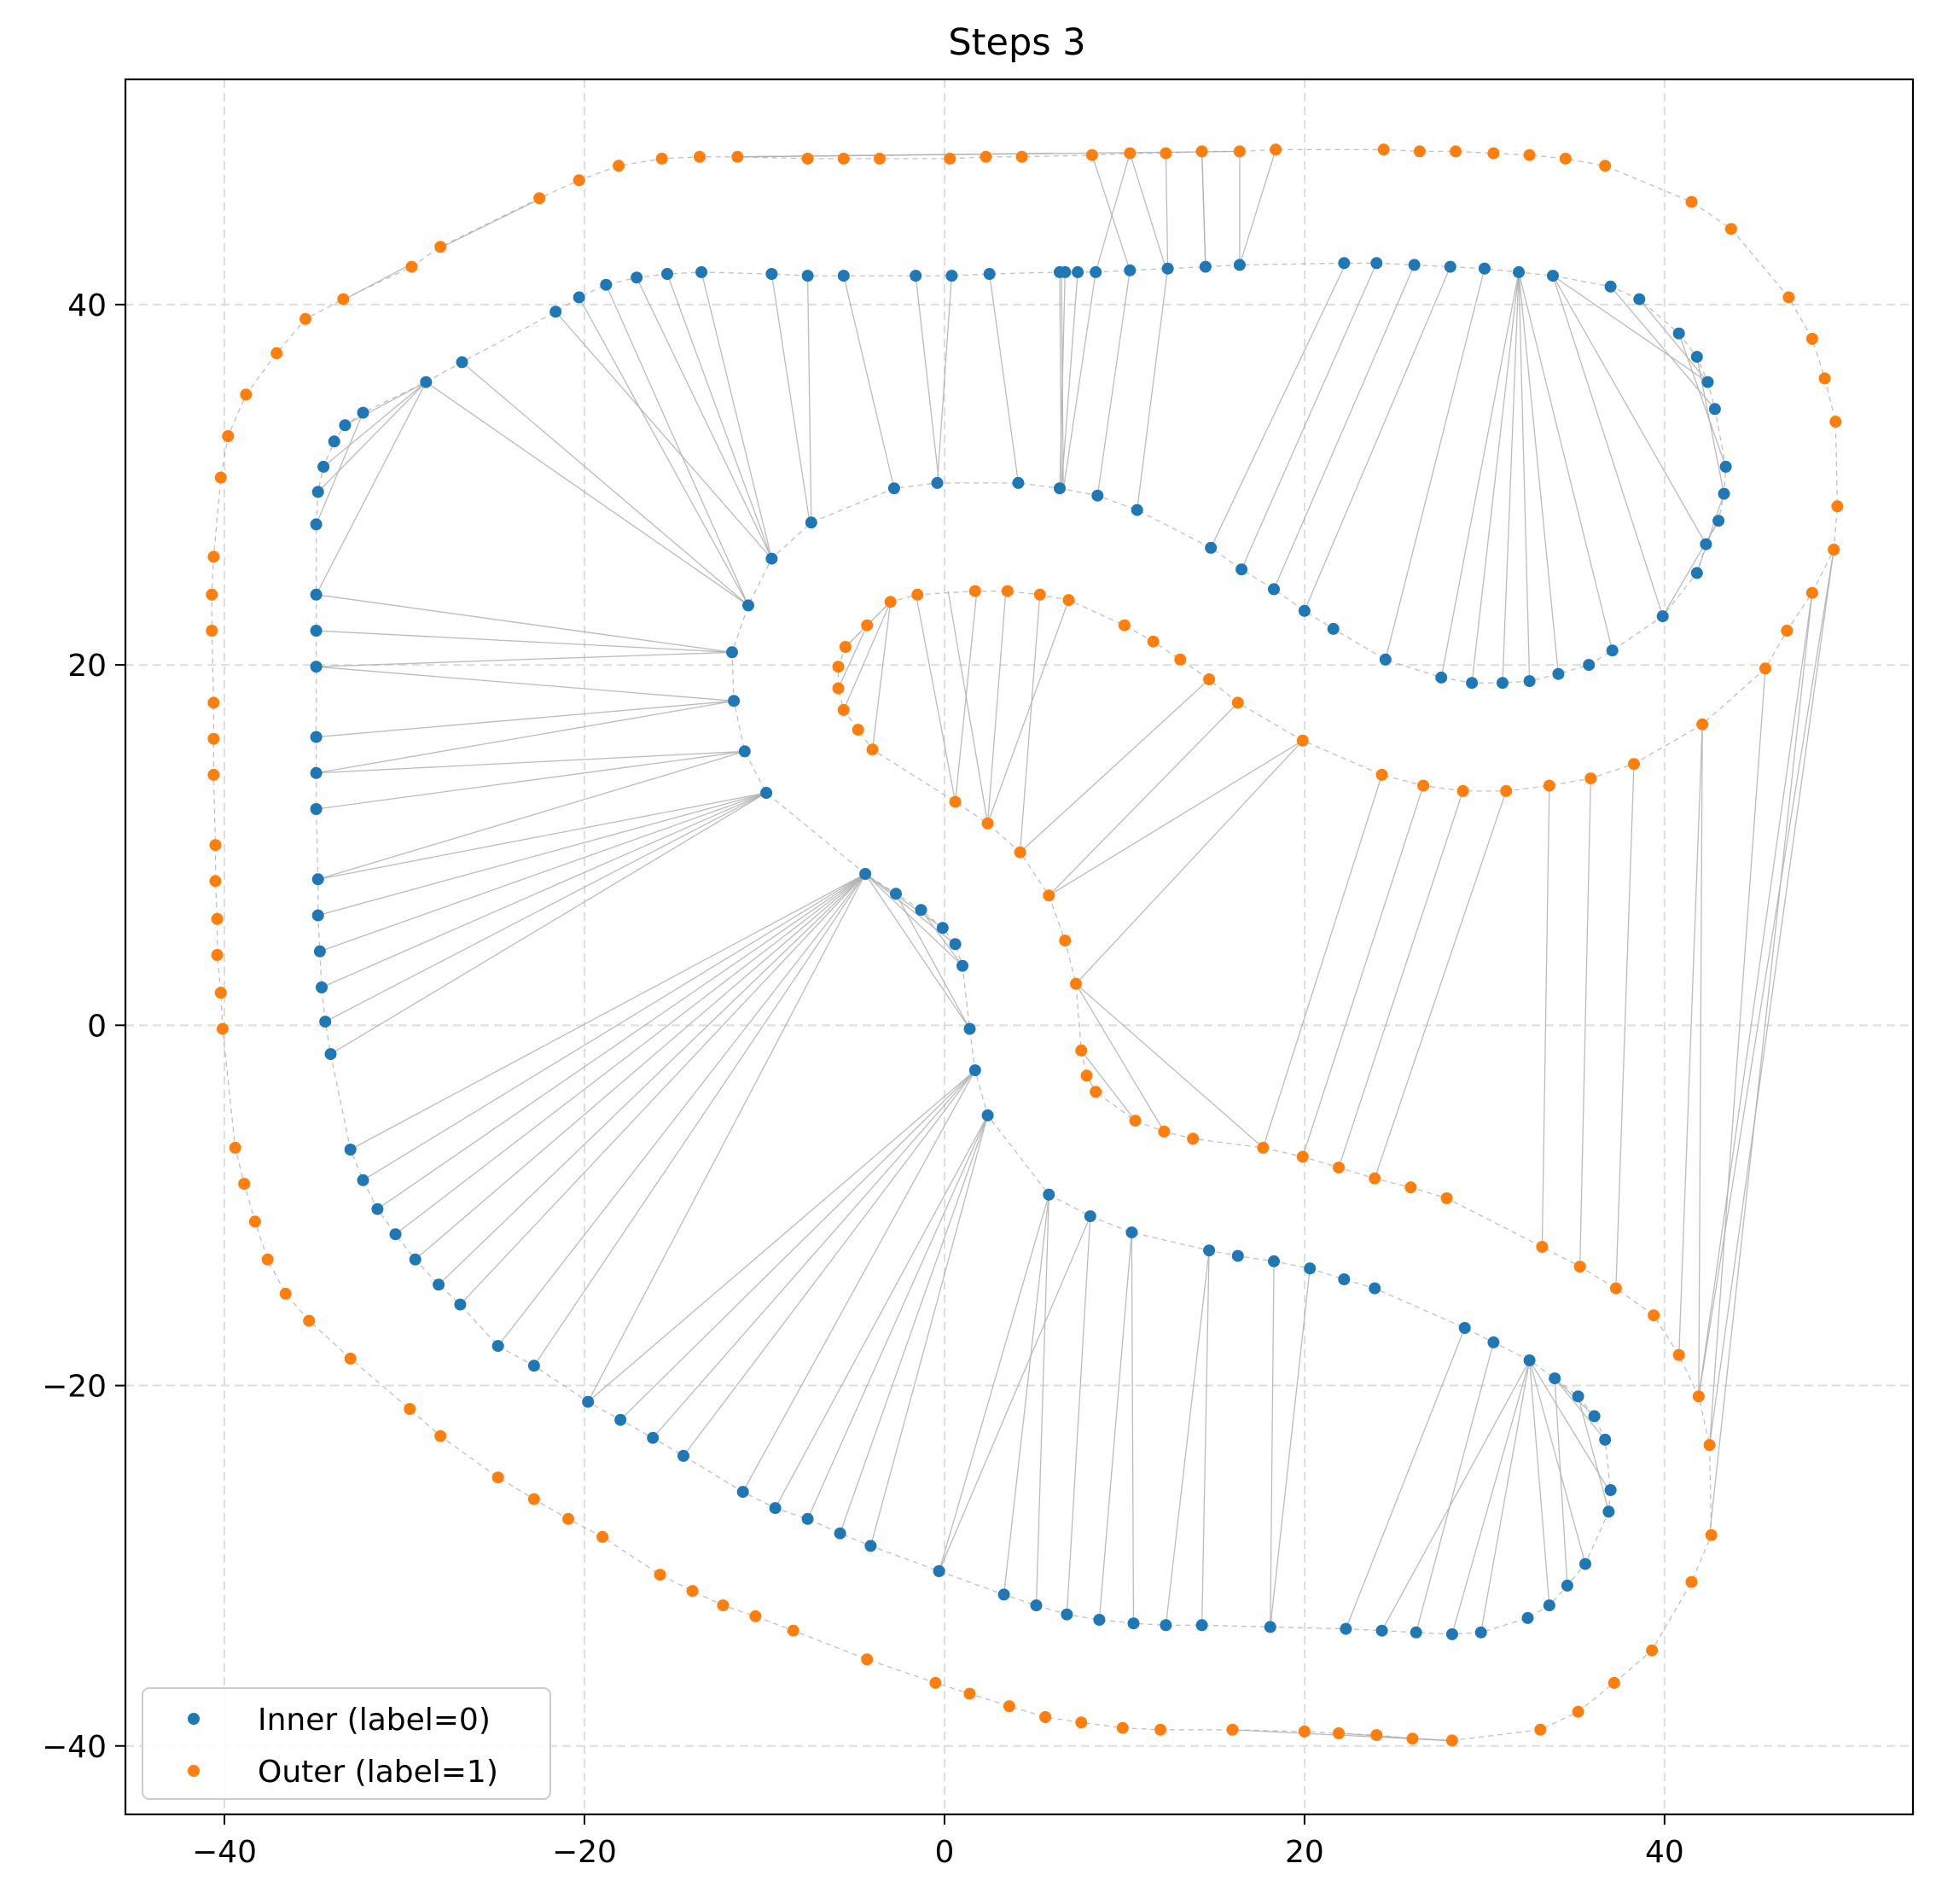 The width and height of the screenshot is (1936, 1904). What do you see at coordinates (83, 1026) in the screenshot?
I see `y-axis-ticks: −40 −20 0 20 40` at bounding box center [83, 1026].